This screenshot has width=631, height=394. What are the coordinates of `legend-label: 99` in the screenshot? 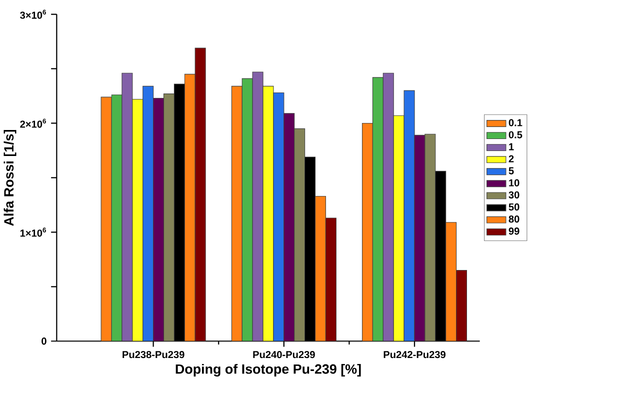 It's located at (514, 231).